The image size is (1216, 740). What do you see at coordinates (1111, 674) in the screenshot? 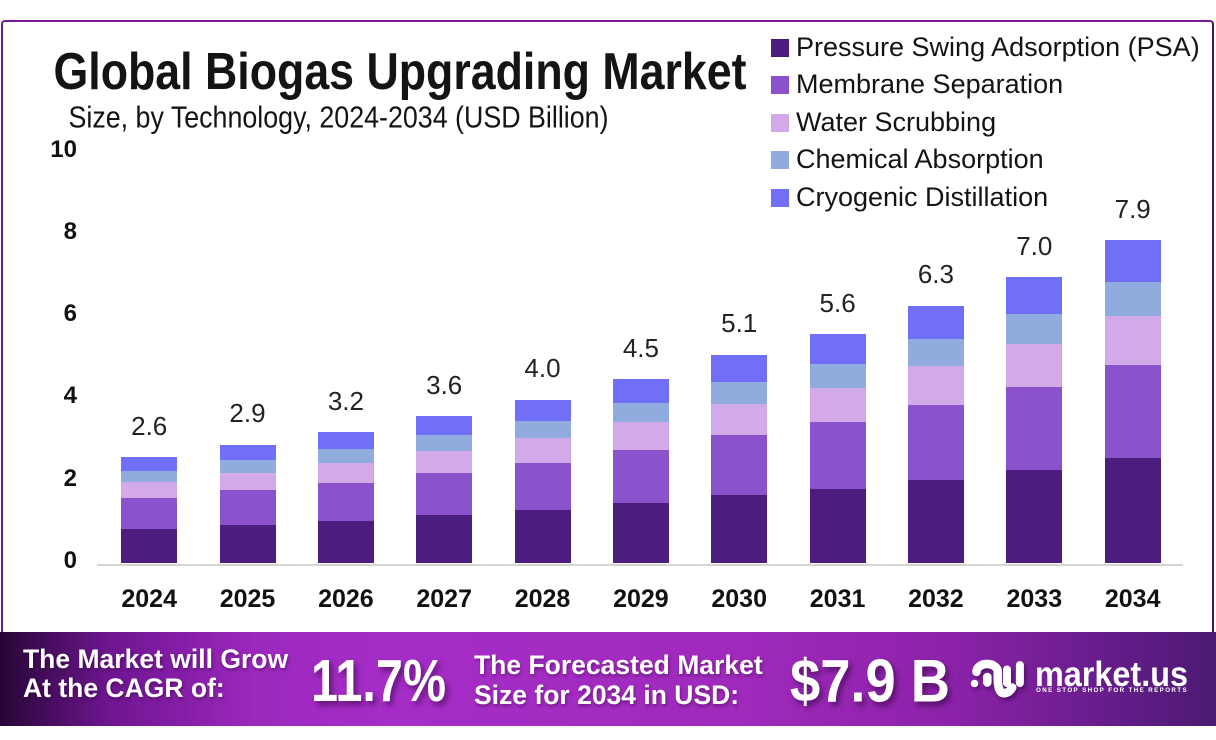
I see `svg-text: market.us` at bounding box center [1111, 674].